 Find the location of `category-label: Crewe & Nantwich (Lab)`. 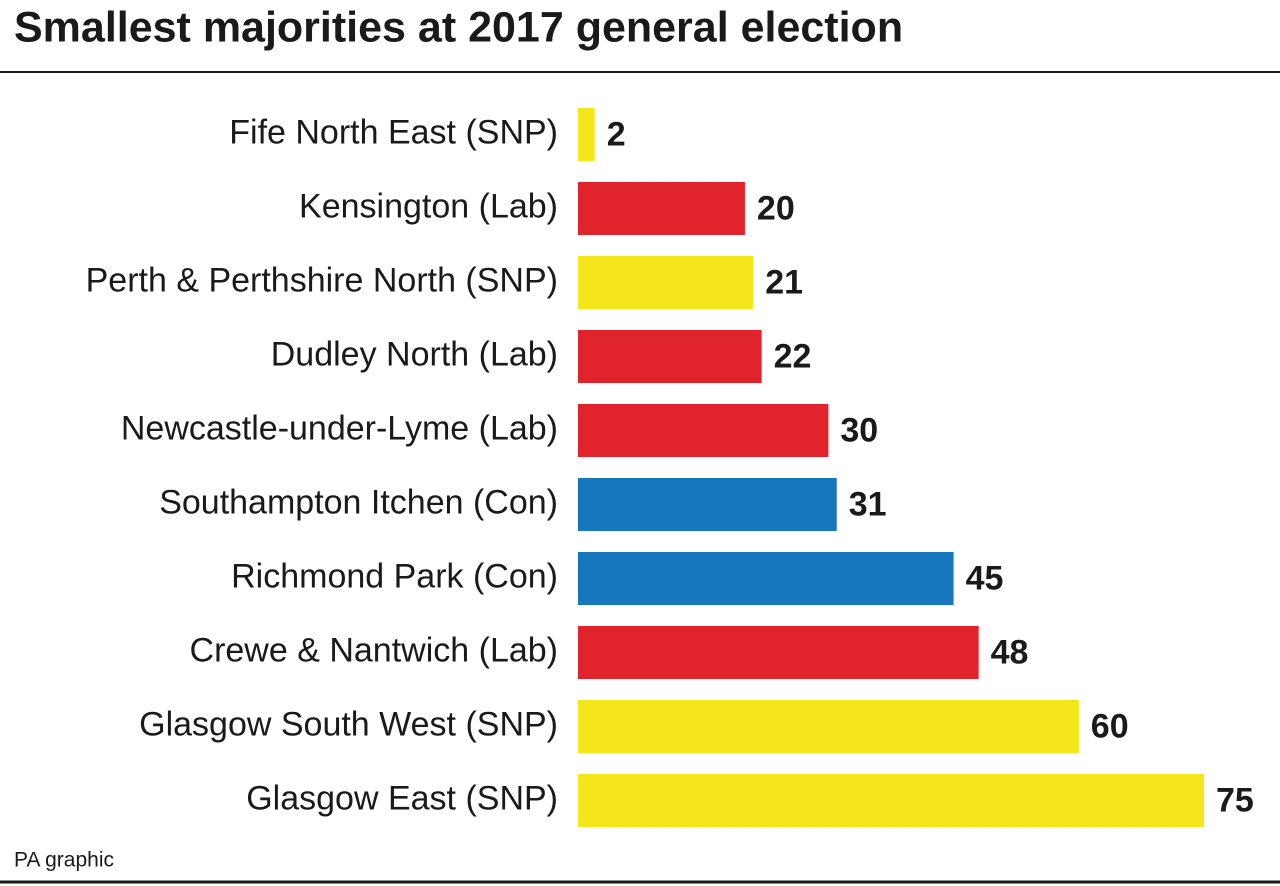

category-label: Crewe & Nantwich (Lab) is located at coordinates (374, 650).